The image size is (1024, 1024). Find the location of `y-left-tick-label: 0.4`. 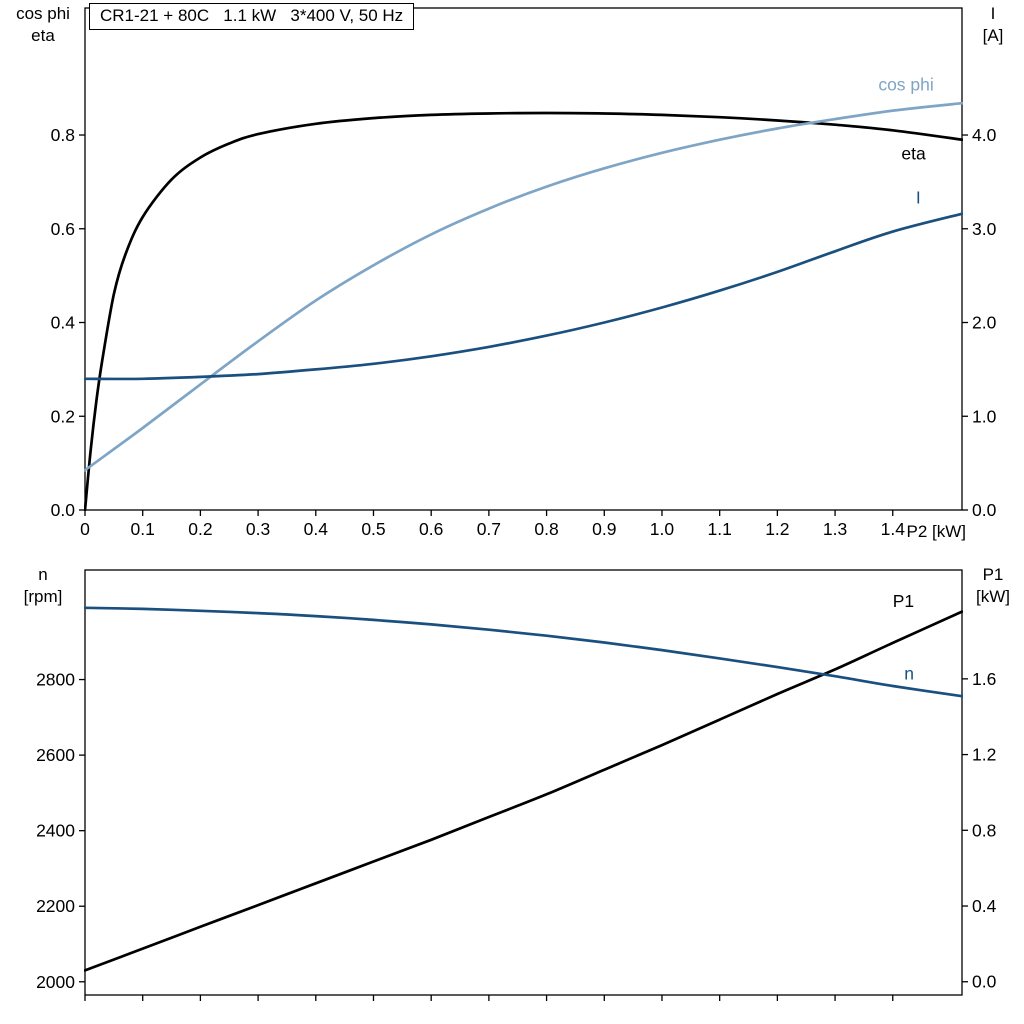

y-left-tick-label: 0.4 is located at coordinates (63, 323).